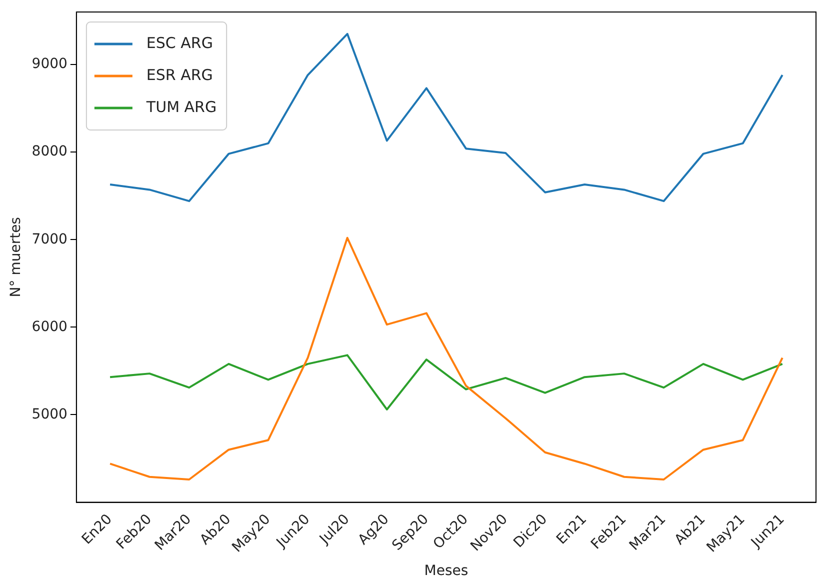 The width and height of the screenshot is (821, 584). I want to click on x-axis-title: Meses, so click(446, 571).